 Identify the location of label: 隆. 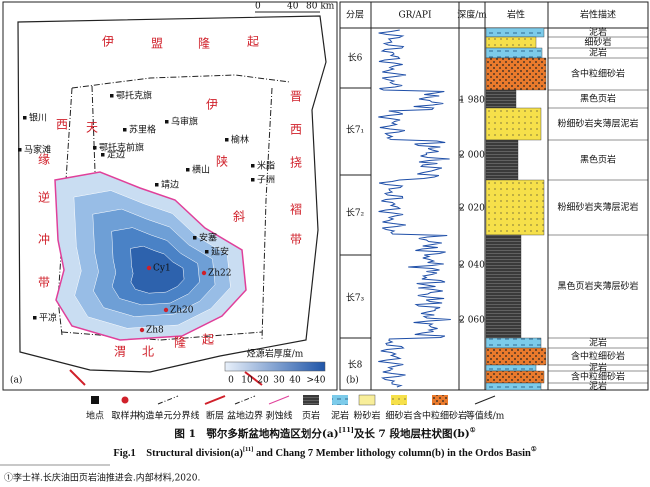
(180, 342).